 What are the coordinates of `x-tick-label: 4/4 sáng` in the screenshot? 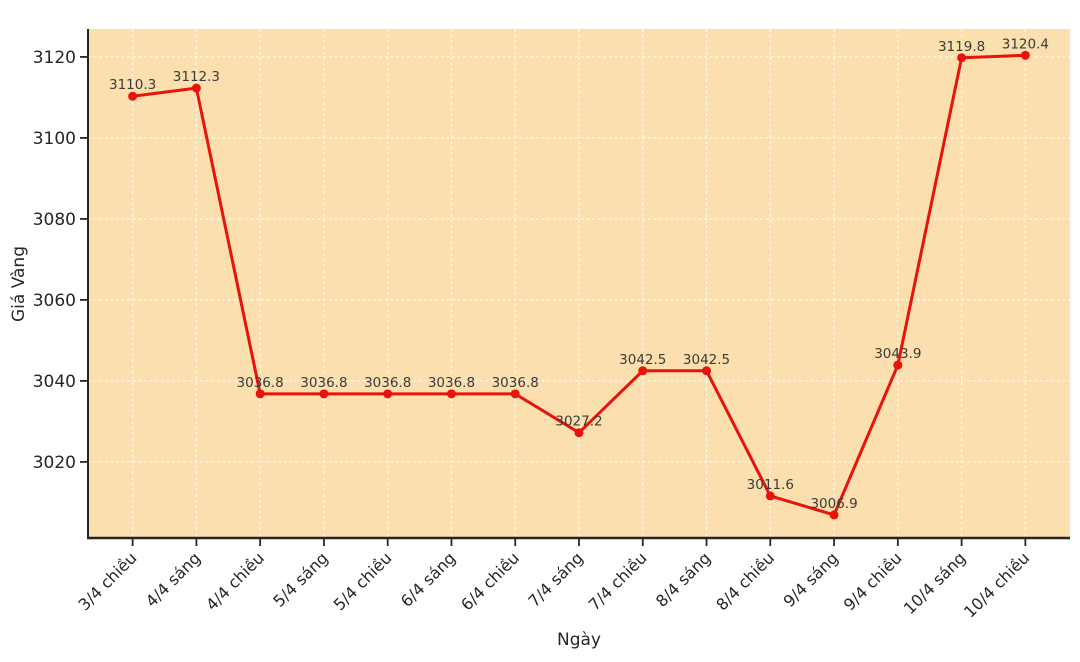 It's located at (173, 579).